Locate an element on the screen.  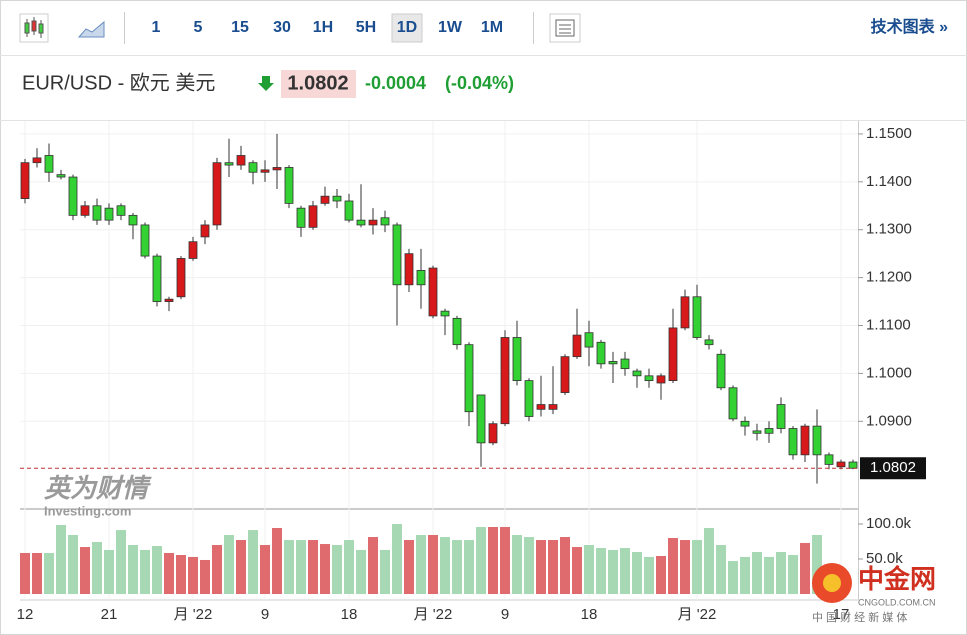
y2-tick-label: 100.0k is located at coordinates (889, 523).